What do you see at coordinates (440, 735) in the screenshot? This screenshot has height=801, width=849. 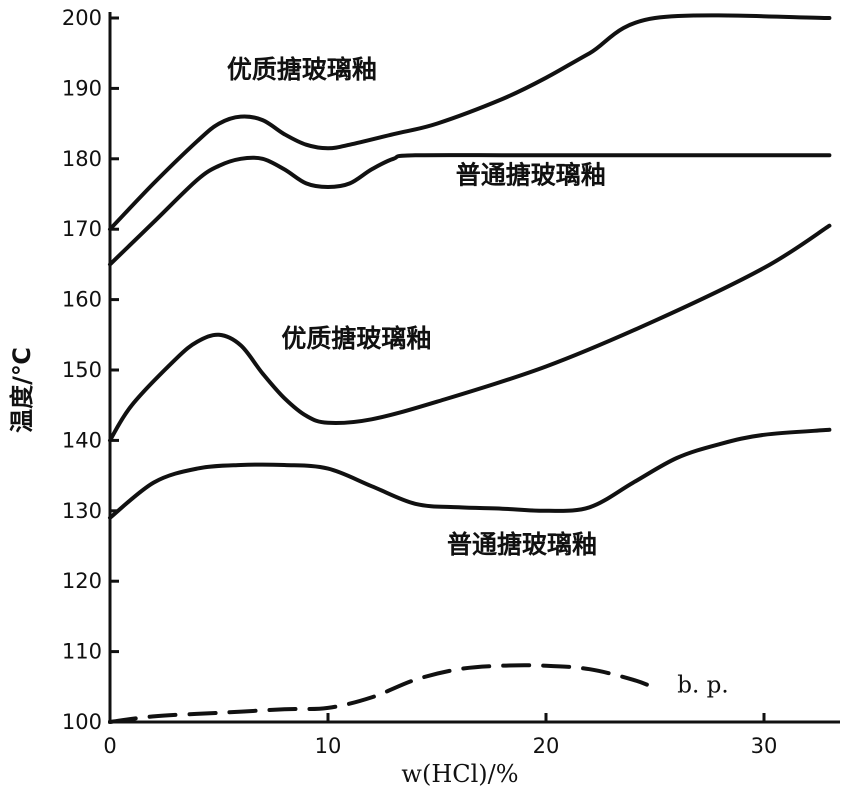 I see `x-ticks: 0 10 20 30` at bounding box center [440, 735].